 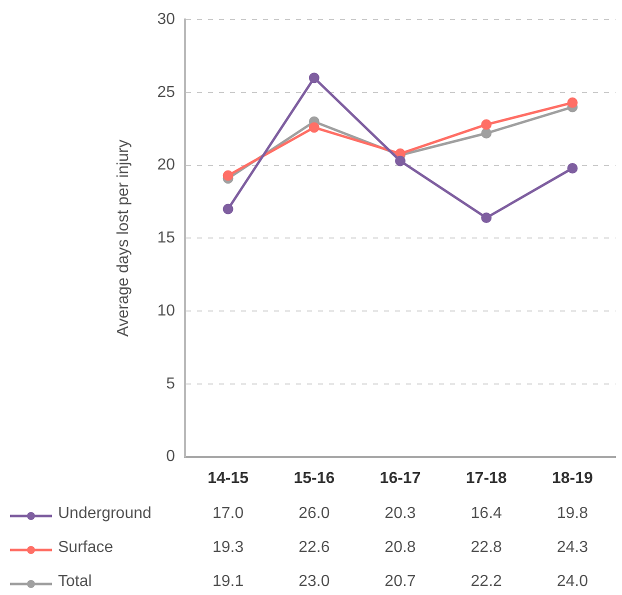 What do you see at coordinates (573, 478) in the screenshot?
I see `x-tick-label: 18-19` at bounding box center [573, 478].